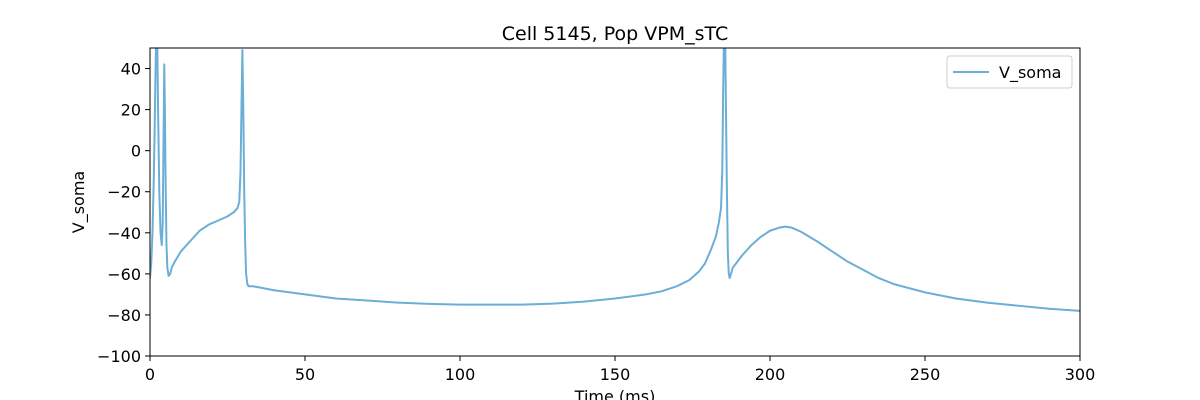 Image resolution: width=1200 pixels, height=400 pixels. I want to click on y-tick-label: 20, so click(131, 110).